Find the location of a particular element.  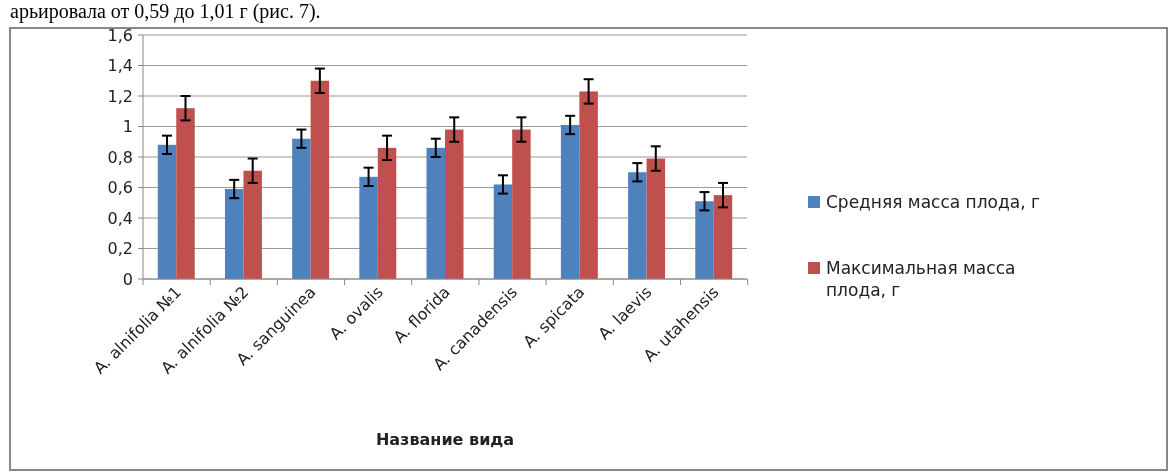

y-tick-label: 0 is located at coordinates (127, 279).